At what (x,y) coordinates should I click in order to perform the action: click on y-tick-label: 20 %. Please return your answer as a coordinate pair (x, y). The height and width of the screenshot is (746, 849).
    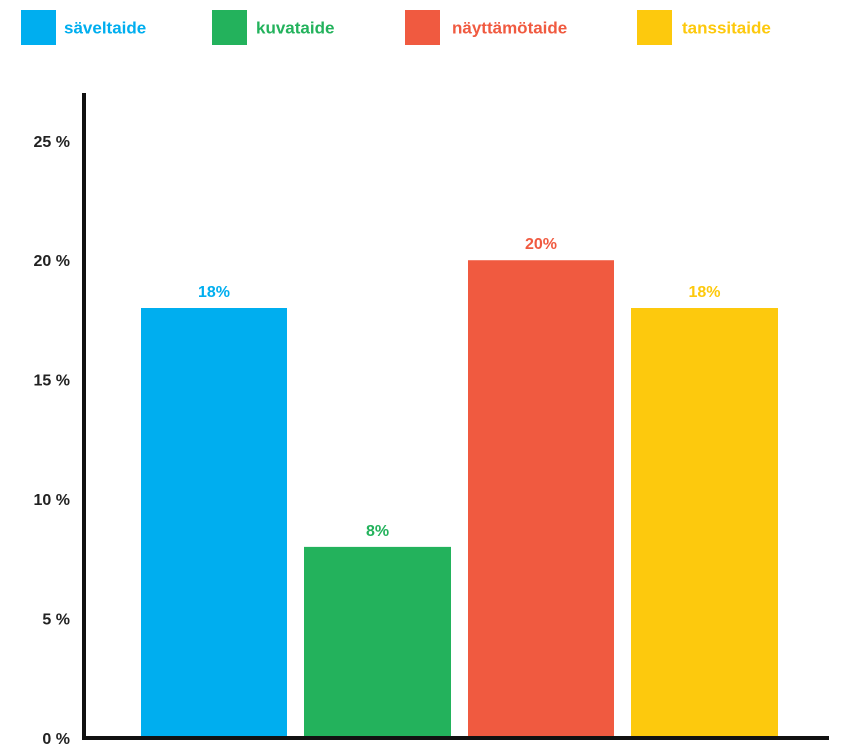
    Looking at the image, I should click on (52, 261).